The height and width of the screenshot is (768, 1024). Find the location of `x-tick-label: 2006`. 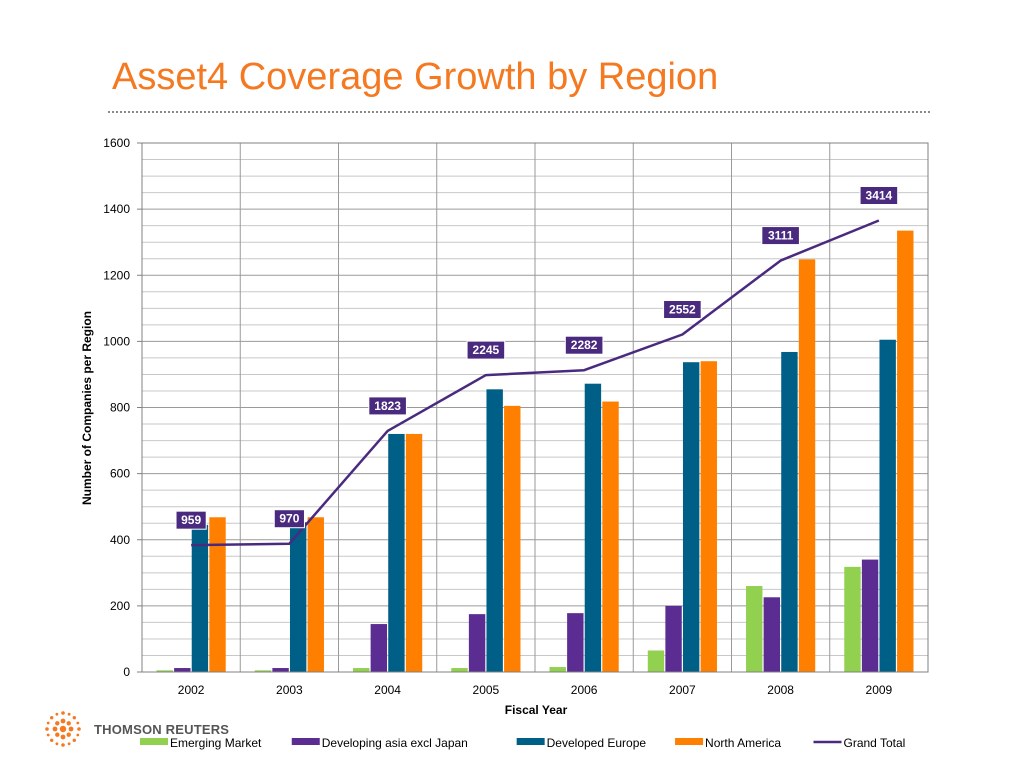

x-tick-label: 2006 is located at coordinates (584, 690).